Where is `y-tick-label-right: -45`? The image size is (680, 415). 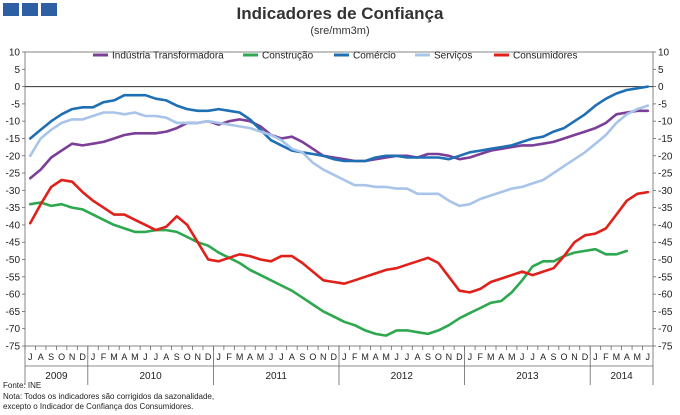
y-tick-label-right: -45 is located at coordinates (665, 243).